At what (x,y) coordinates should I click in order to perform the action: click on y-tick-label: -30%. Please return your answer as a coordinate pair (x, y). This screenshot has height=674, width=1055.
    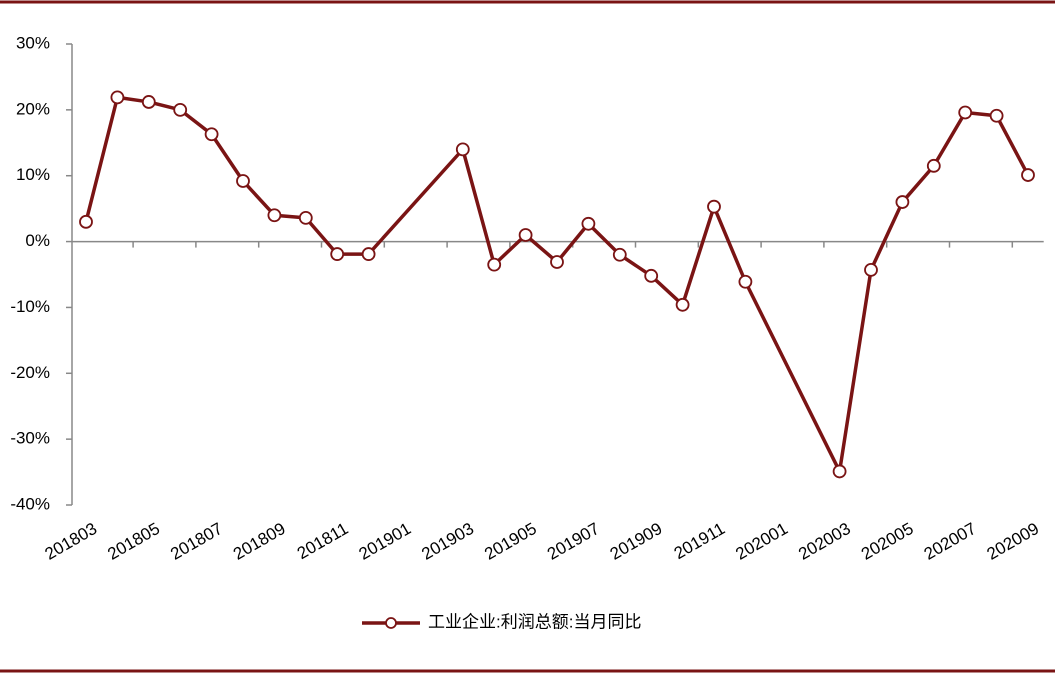
    Looking at the image, I should click on (30, 438).